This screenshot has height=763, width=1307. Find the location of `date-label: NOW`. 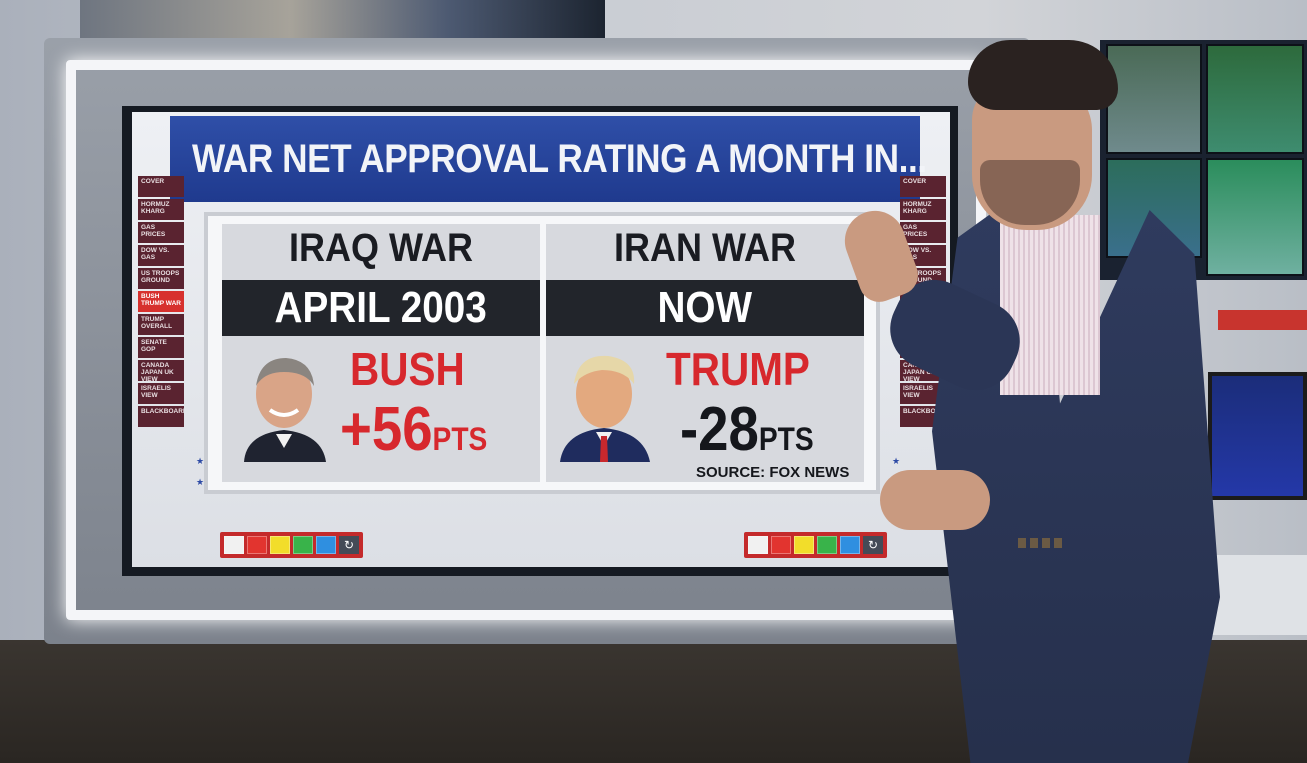

date-label: NOW is located at coordinates (705, 307).